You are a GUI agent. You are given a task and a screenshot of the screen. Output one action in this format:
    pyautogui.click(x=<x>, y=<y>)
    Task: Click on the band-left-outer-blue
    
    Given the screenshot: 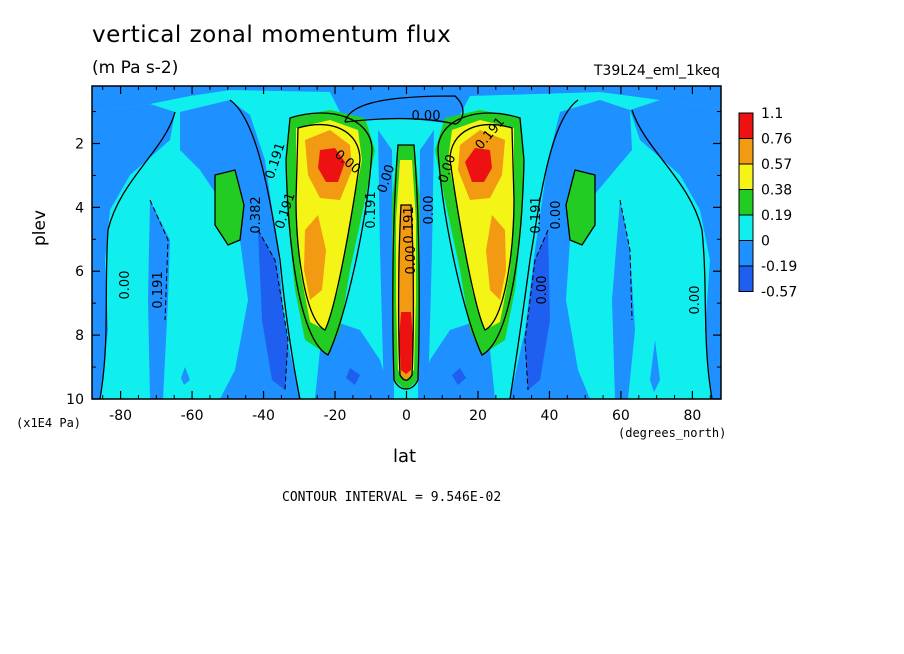 What is the action you would take?
    pyautogui.click(x=133, y=251)
    